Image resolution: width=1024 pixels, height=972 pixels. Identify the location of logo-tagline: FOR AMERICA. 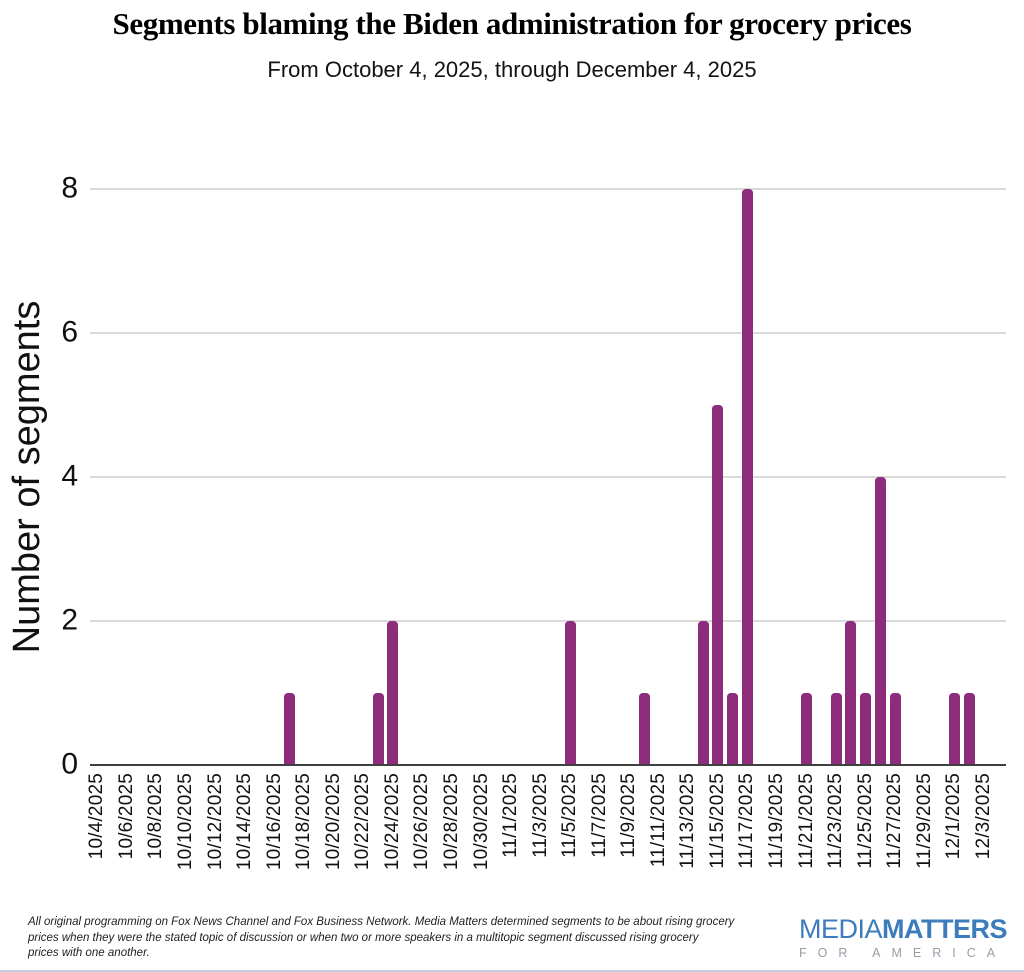
(903, 953).